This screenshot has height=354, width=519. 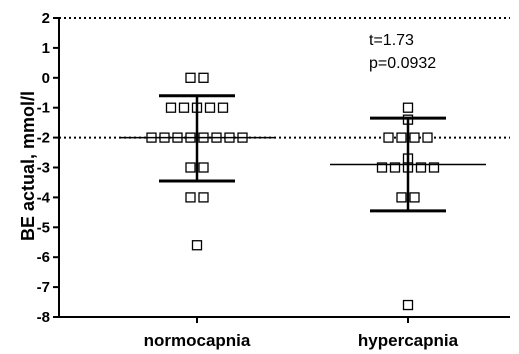 I want to click on y-tick-label: -4, so click(x=44, y=197).